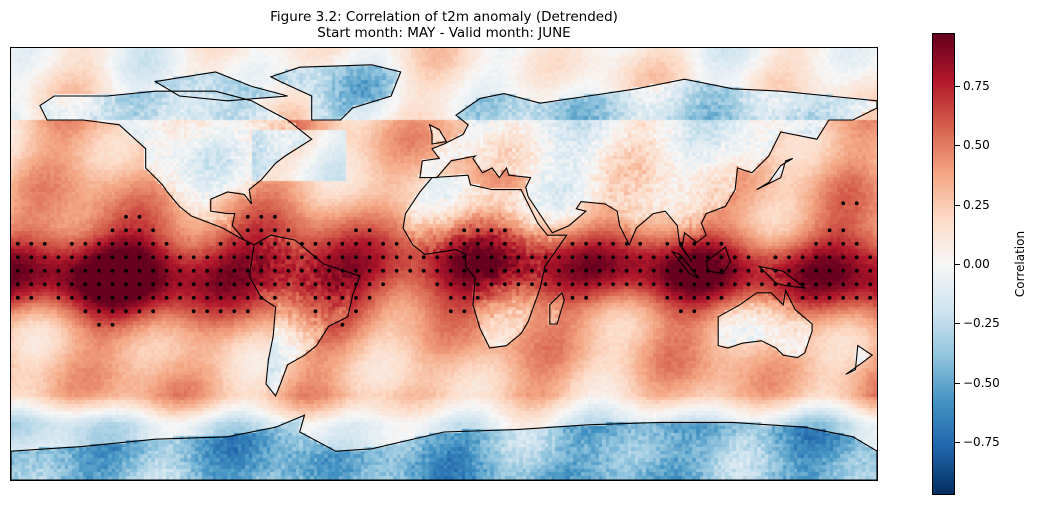  Describe the element at coordinates (976, 145) in the screenshot. I see `colorbar-tick-label: 0.50` at that location.